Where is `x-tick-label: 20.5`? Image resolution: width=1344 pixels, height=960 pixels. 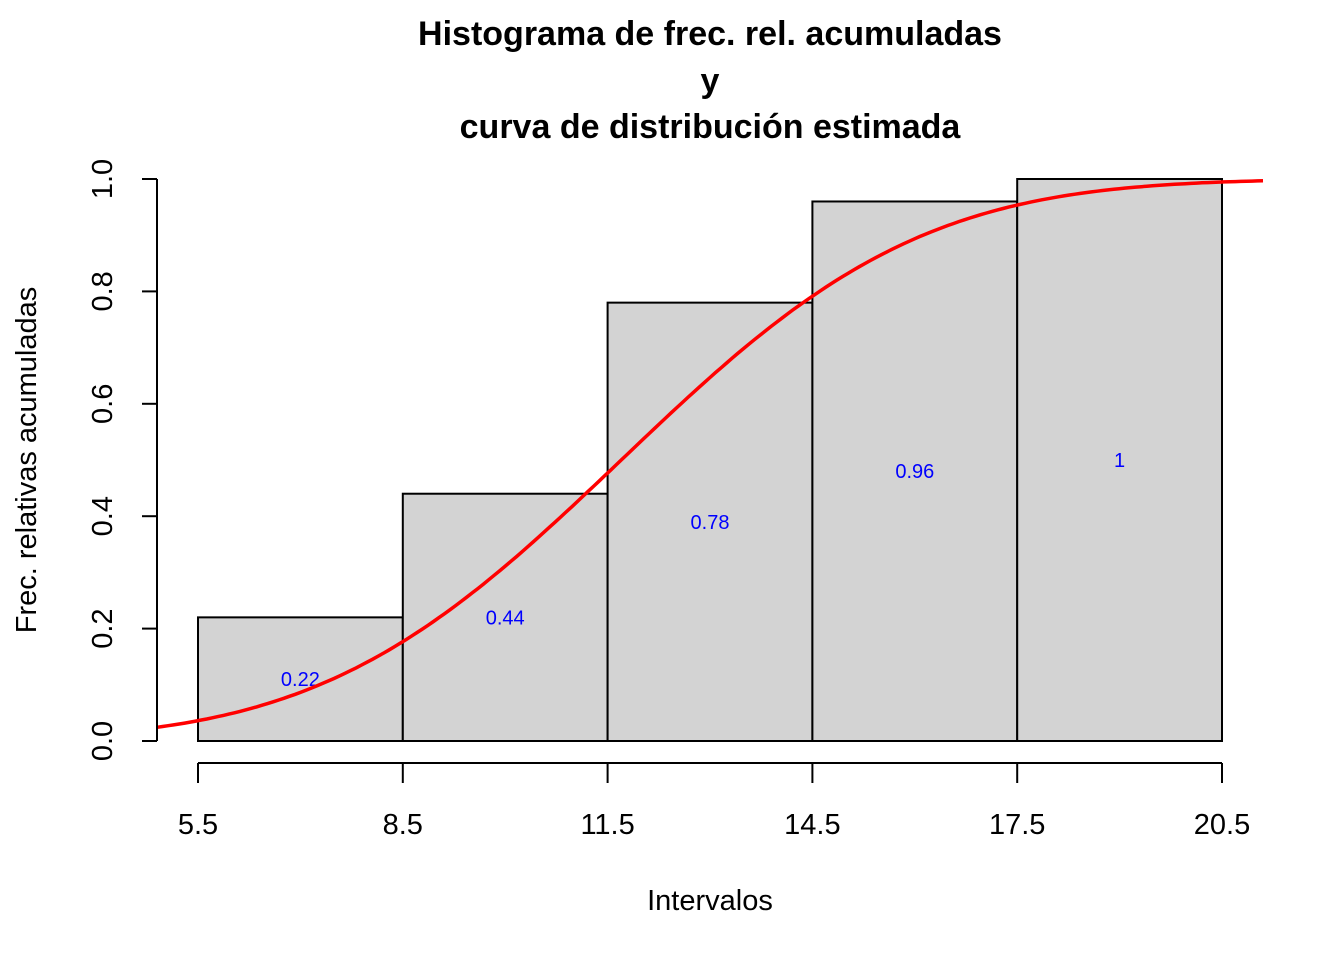 x-tick-label: 20.5 is located at coordinates (1222, 825).